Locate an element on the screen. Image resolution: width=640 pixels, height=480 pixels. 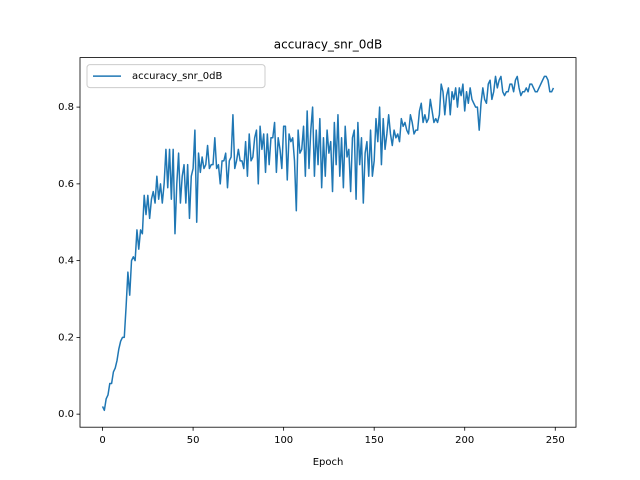
x-tick-label: 150 is located at coordinates (374, 440).